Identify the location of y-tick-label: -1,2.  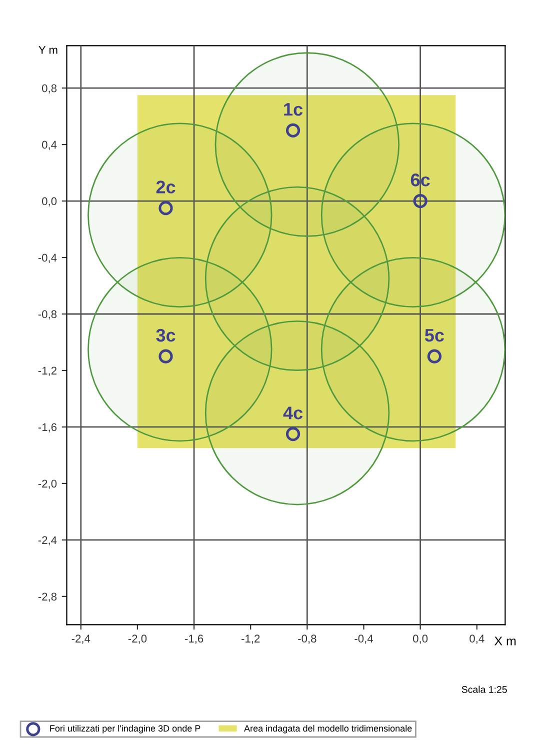
(47, 371).